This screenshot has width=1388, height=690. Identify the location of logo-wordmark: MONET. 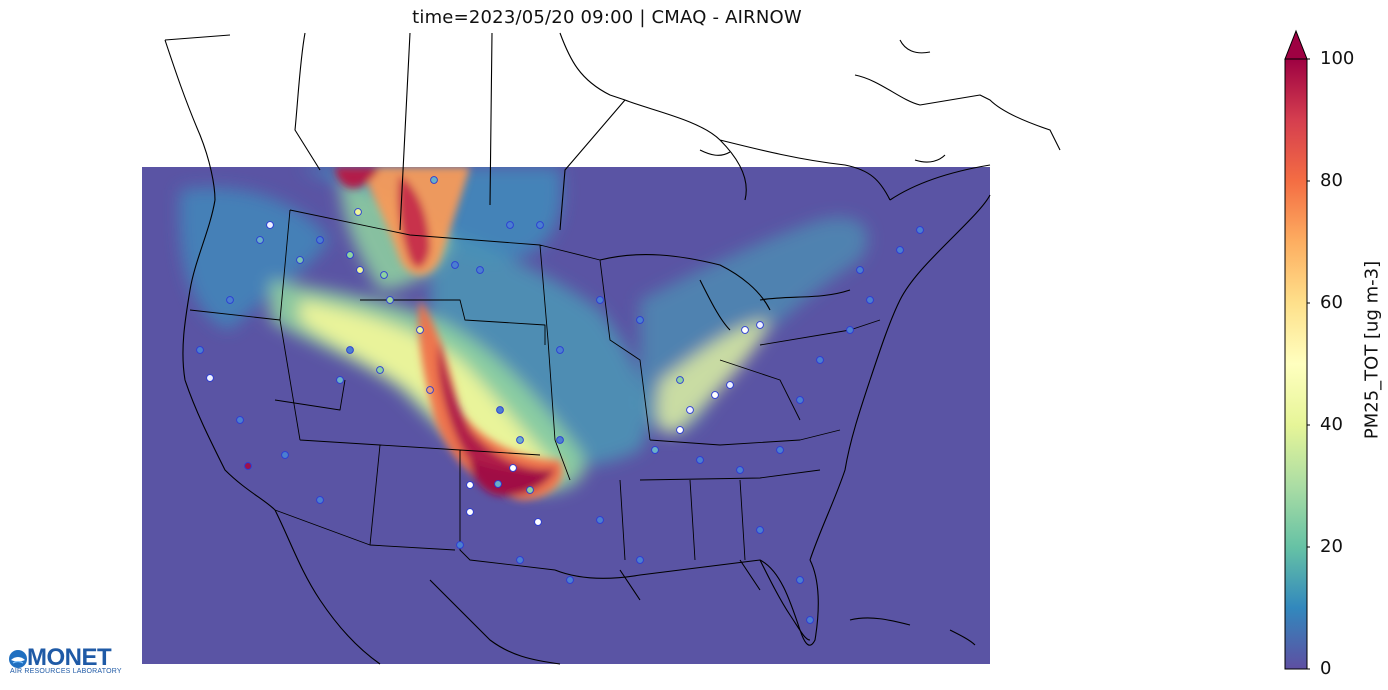
(69, 657).